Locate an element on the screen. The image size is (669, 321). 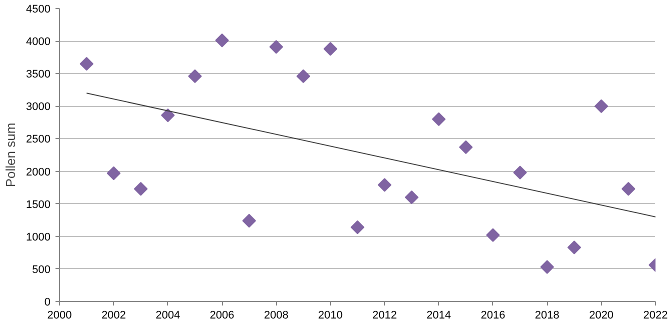
y-tick-label: 0 is located at coordinates (47, 302).